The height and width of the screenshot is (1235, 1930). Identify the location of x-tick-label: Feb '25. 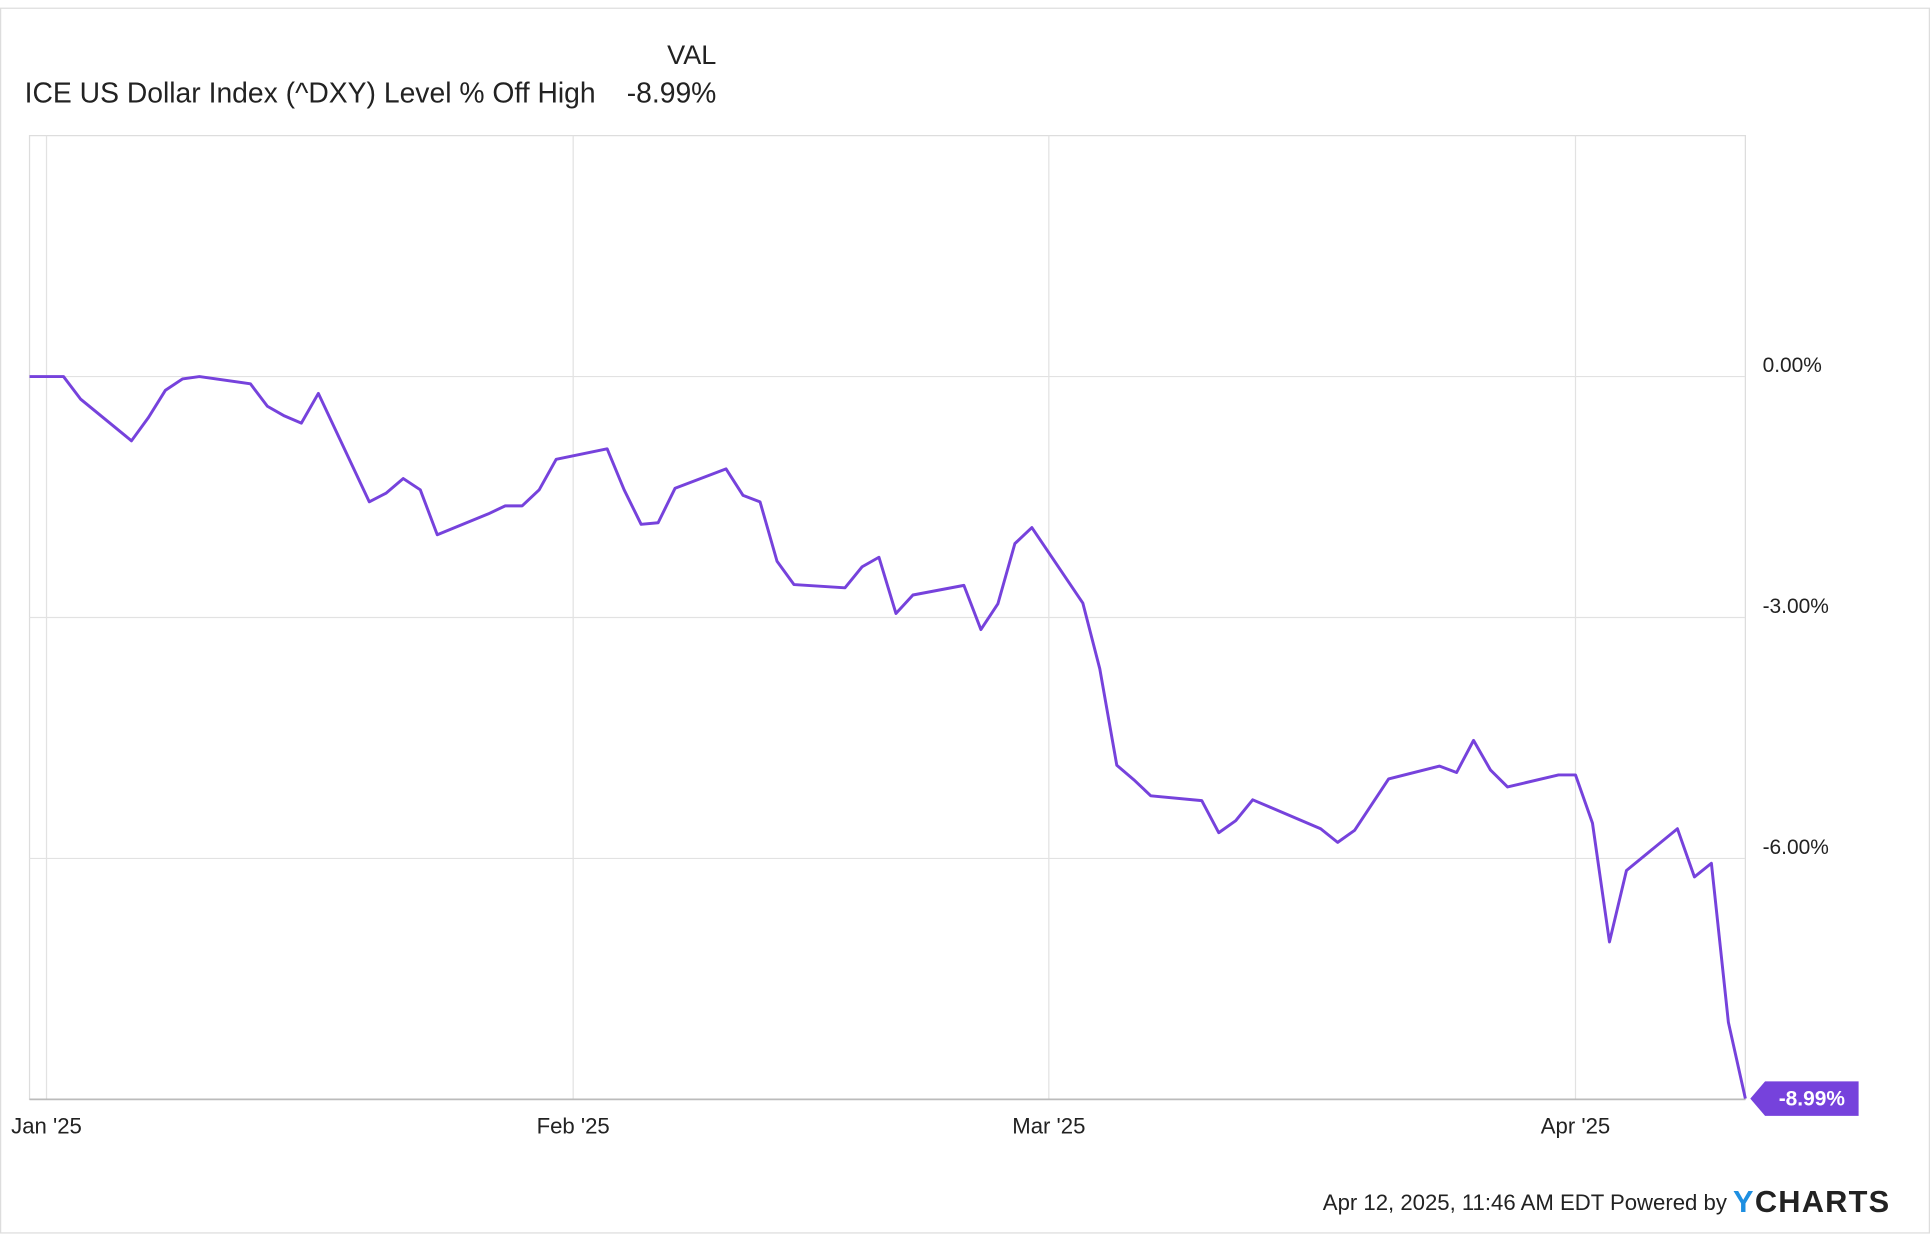
(573, 1126).